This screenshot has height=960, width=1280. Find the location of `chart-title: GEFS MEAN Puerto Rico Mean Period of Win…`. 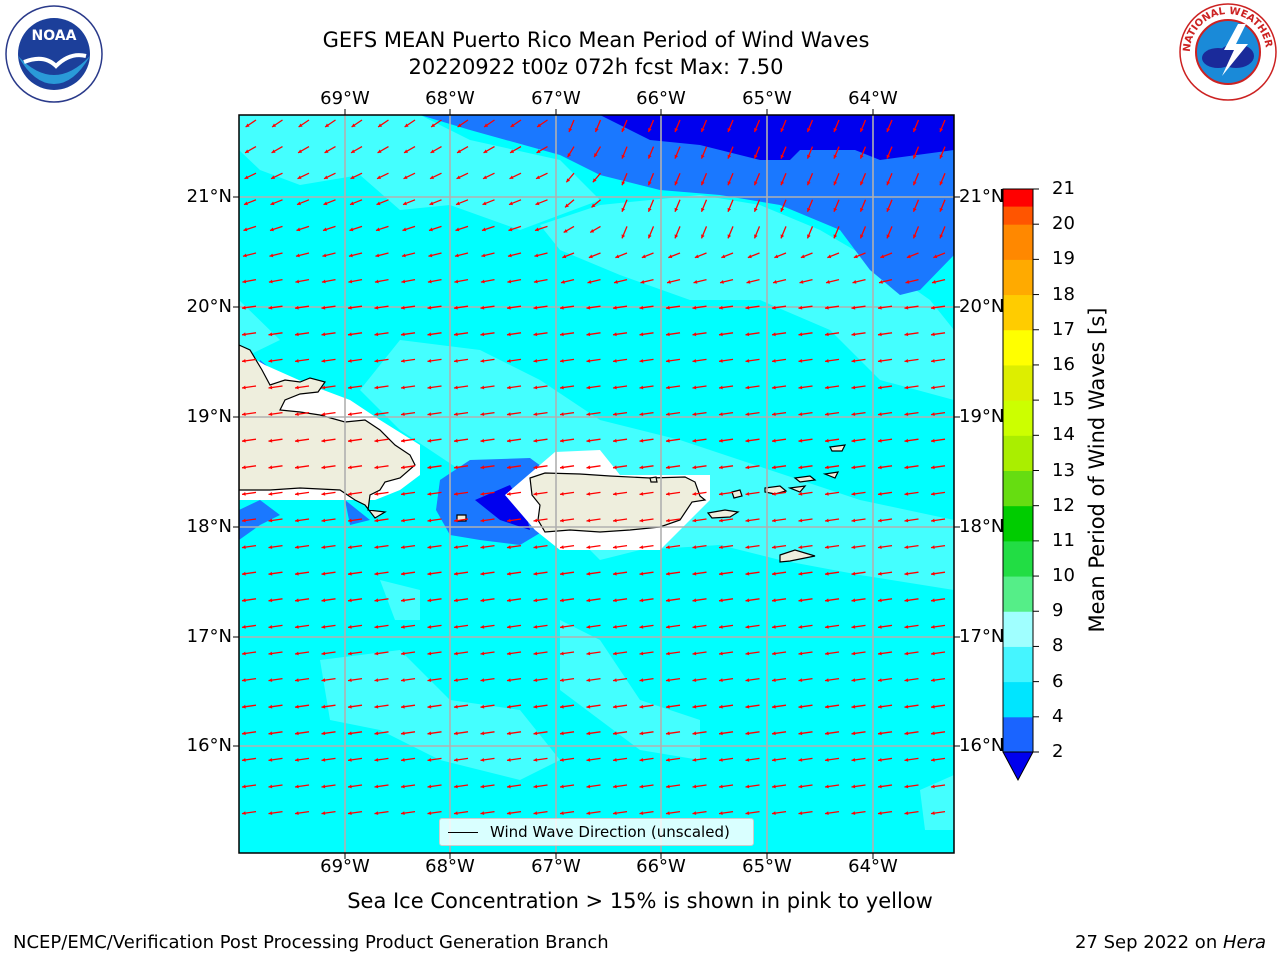

chart-title: GEFS MEAN Puerto Rico Mean Period of Win… is located at coordinates (596, 40).